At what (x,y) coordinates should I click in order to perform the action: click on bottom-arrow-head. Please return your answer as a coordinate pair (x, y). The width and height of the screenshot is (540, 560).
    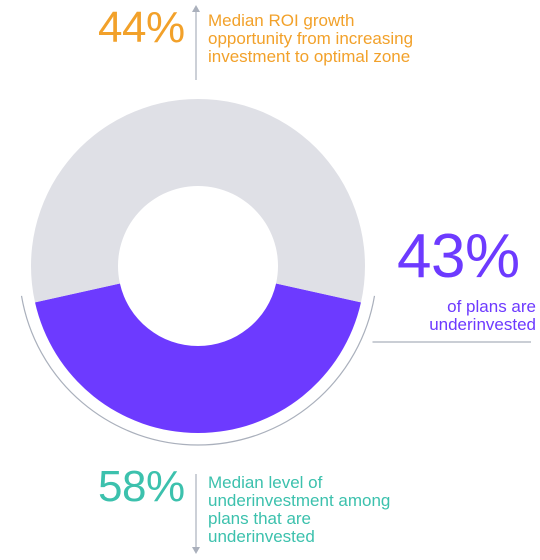
    Looking at the image, I should click on (196, 550).